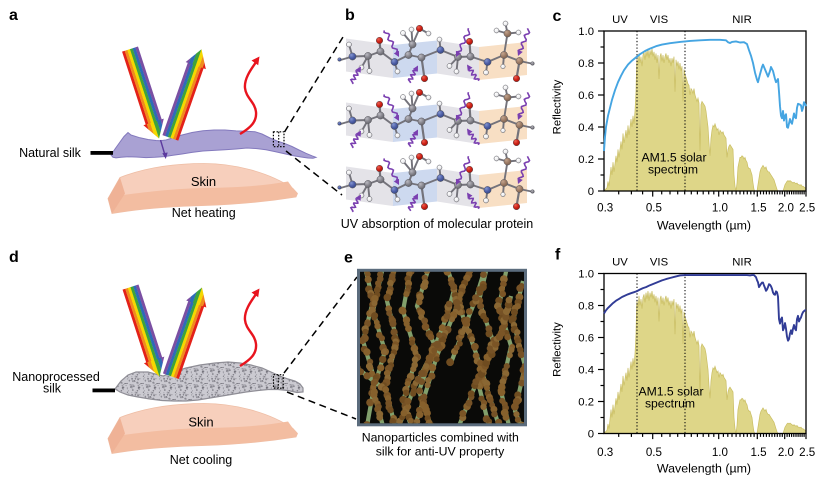  Describe the element at coordinates (52, 389) in the screenshot. I see `svg-text: silk` at that location.